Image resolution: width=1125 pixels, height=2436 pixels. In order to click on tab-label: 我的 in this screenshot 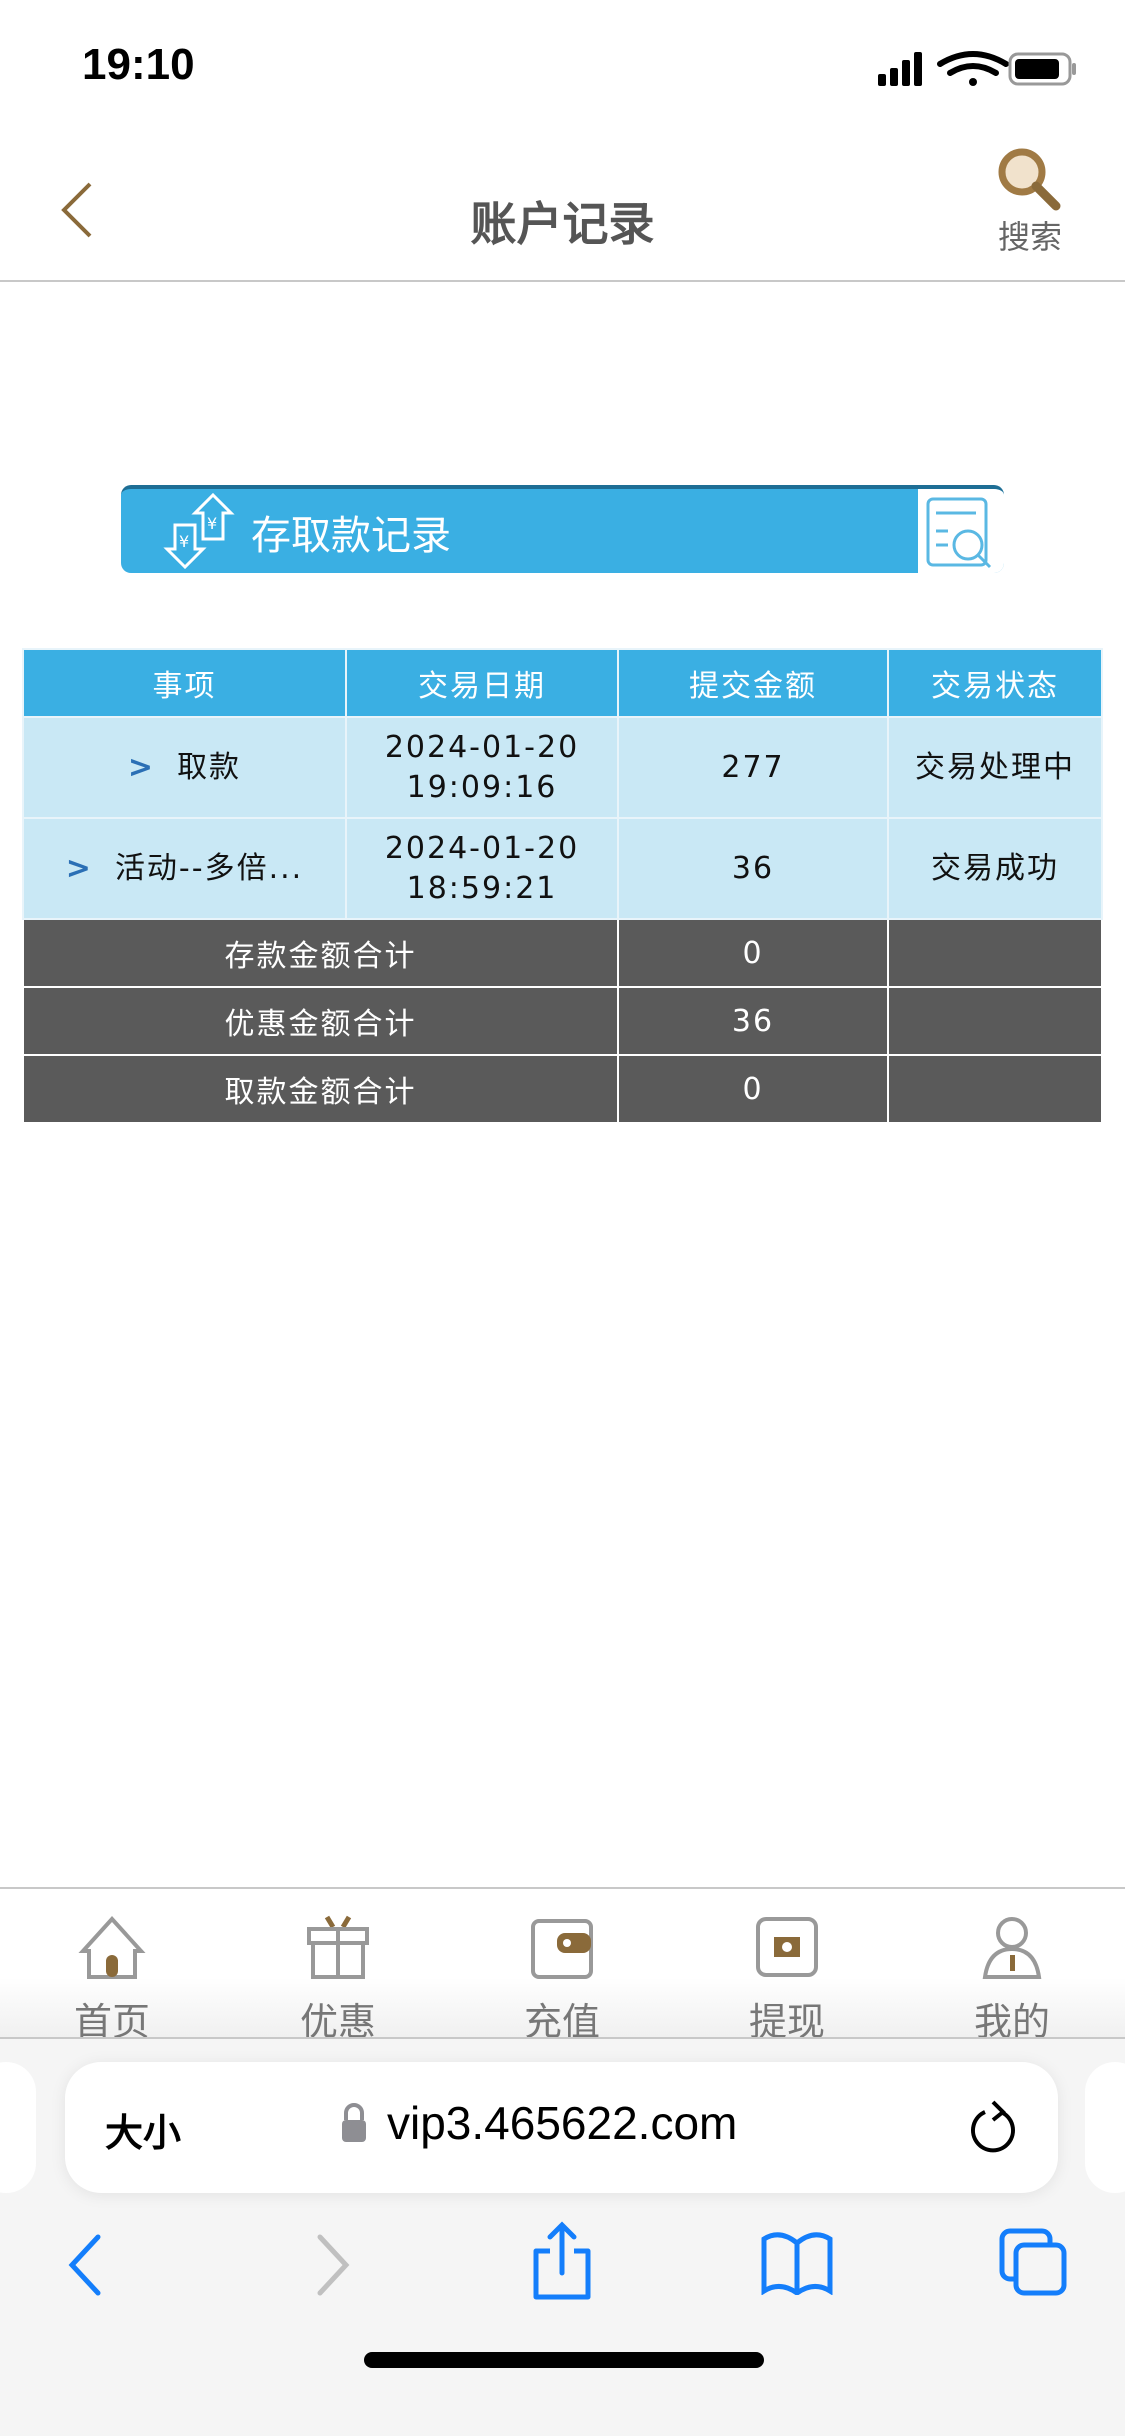, I will do `click(1011, 2022)`.